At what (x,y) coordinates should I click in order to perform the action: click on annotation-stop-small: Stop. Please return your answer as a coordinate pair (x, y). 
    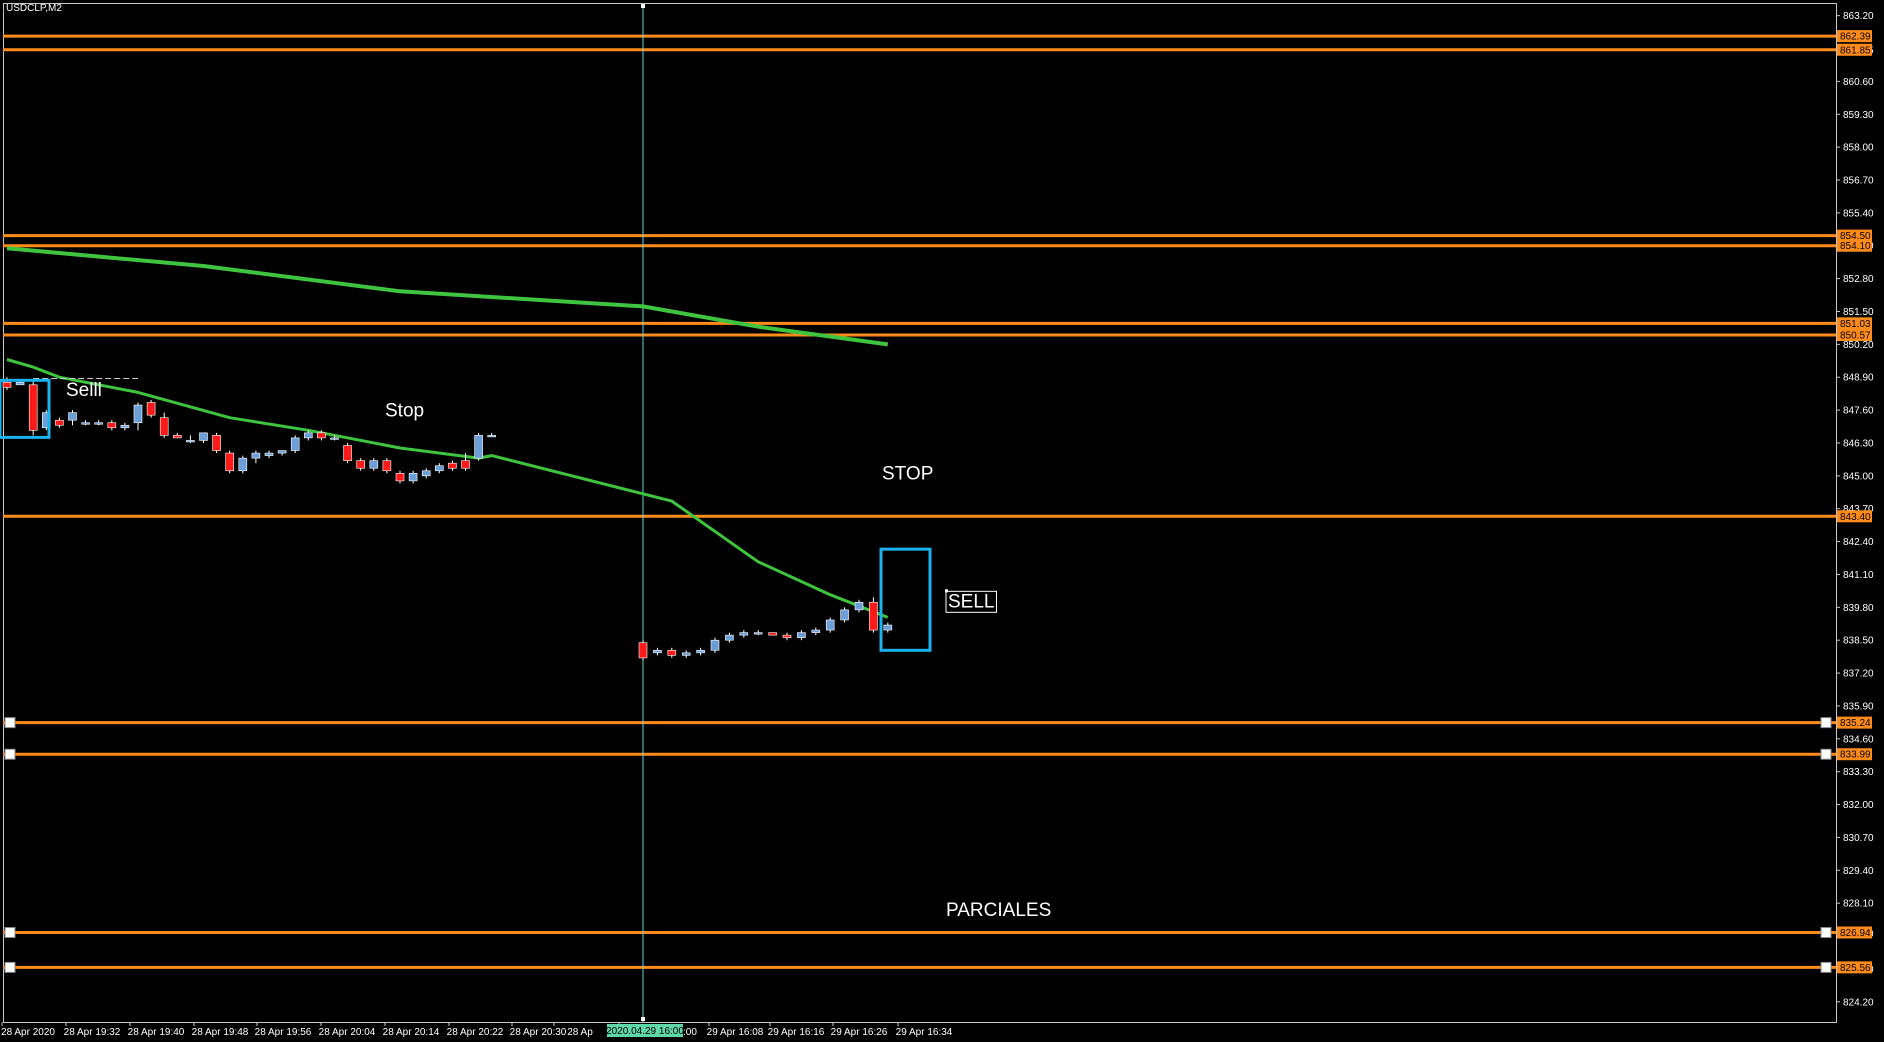
    Looking at the image, I should click on (404, 410).